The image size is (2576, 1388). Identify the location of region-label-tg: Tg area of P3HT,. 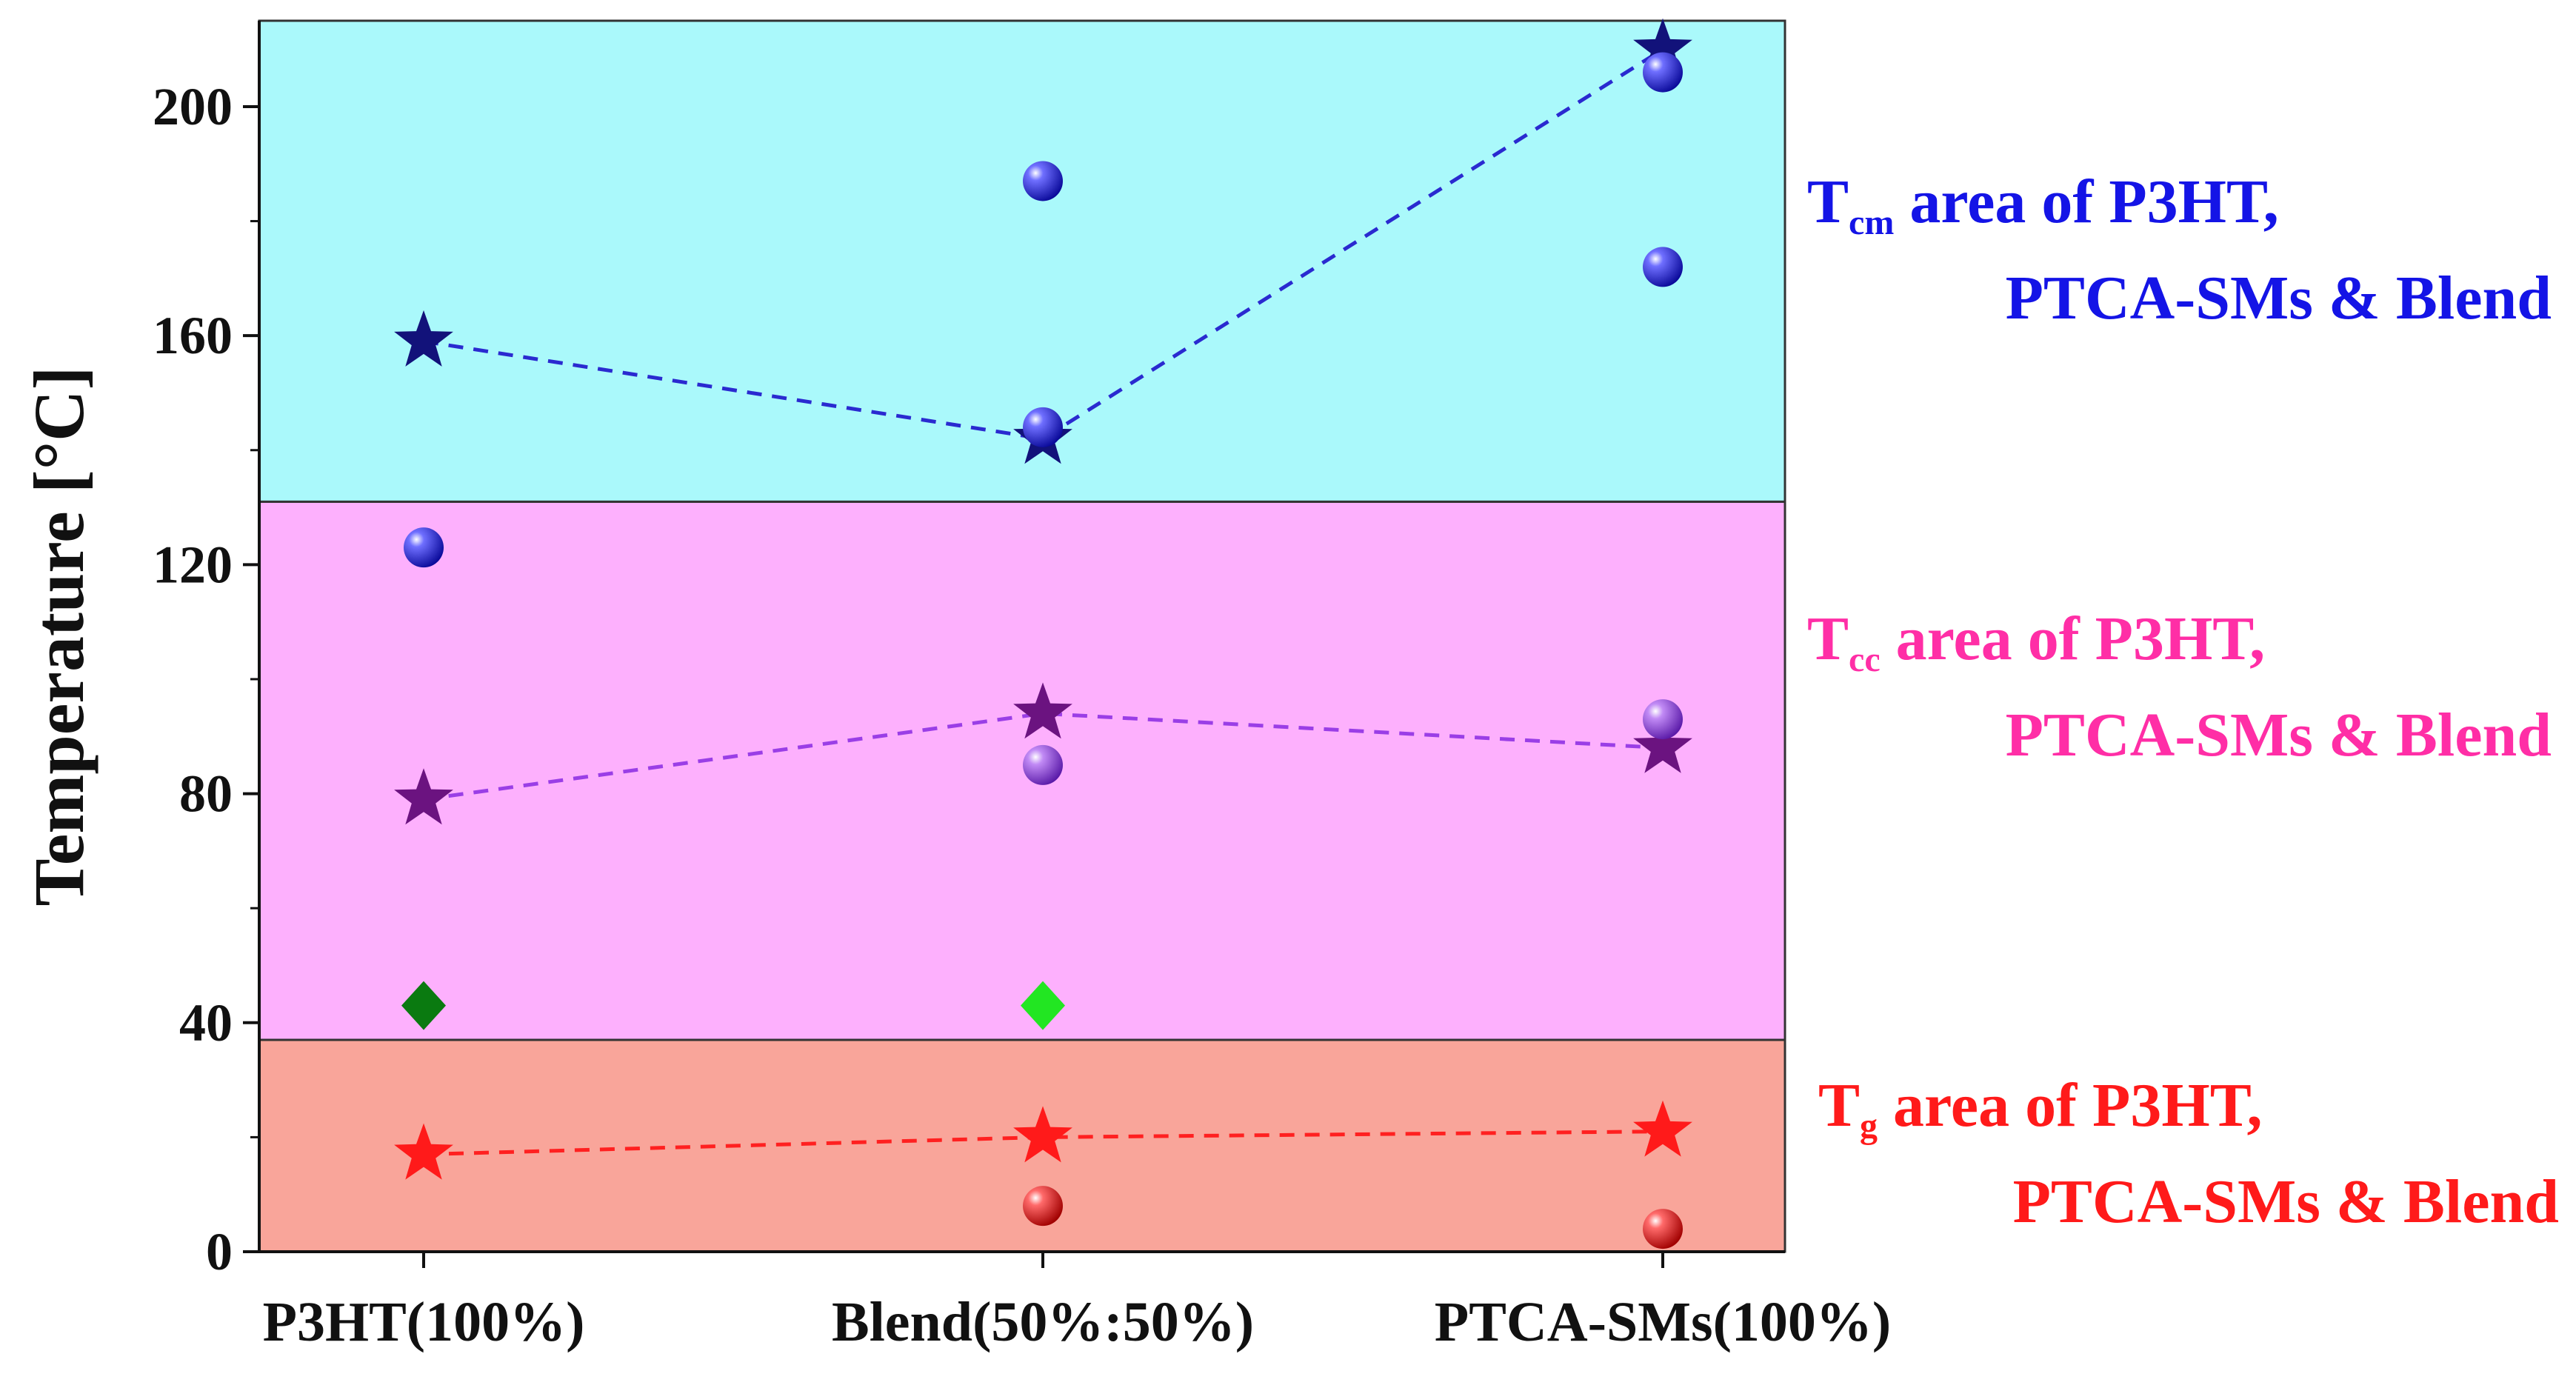
(2040, 1108).